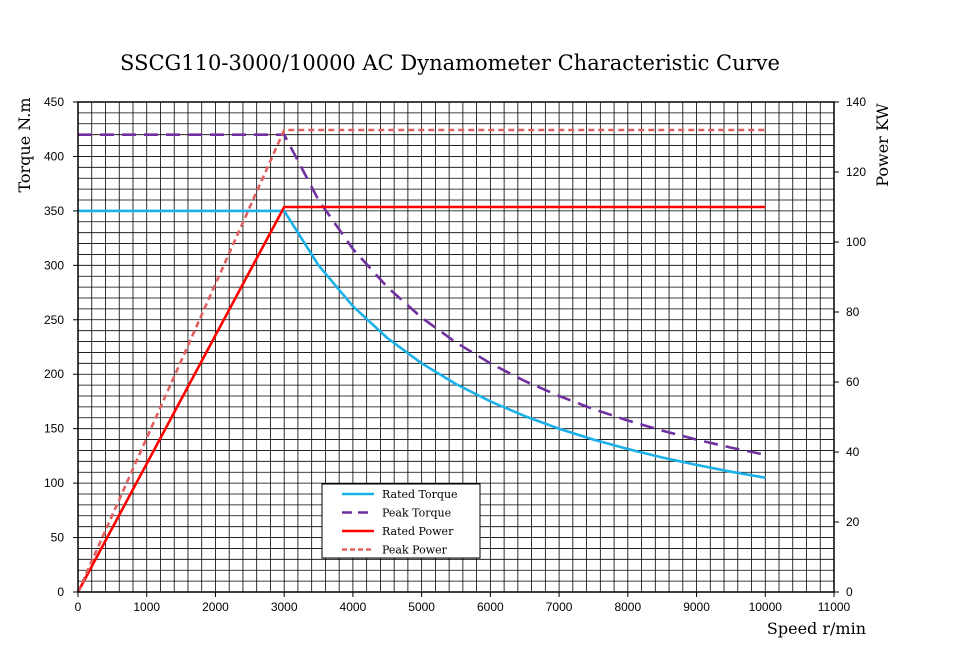 Image resolution: width=976 pixels, height=649 pixels. I want to click on y-left-tick-label: 100, so click(54, 483).